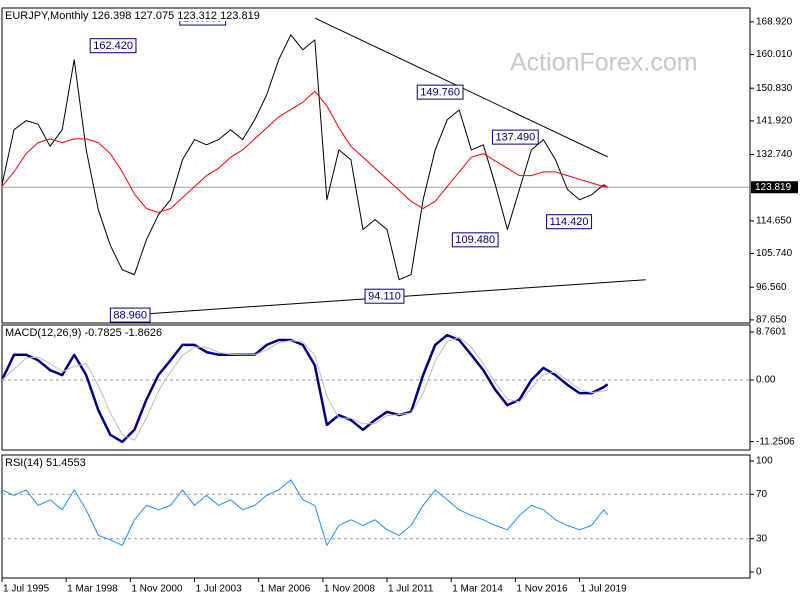  Describe the element at coordinates (604, 63) in the screenshot. I see `watermark: ActionForex.com` at that location.